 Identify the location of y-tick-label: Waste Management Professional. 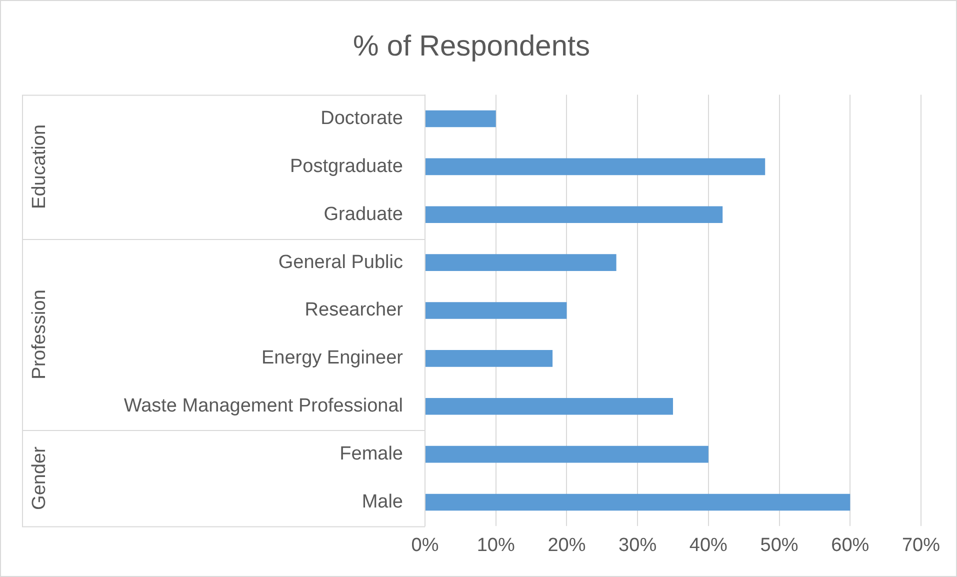
(263, 406).